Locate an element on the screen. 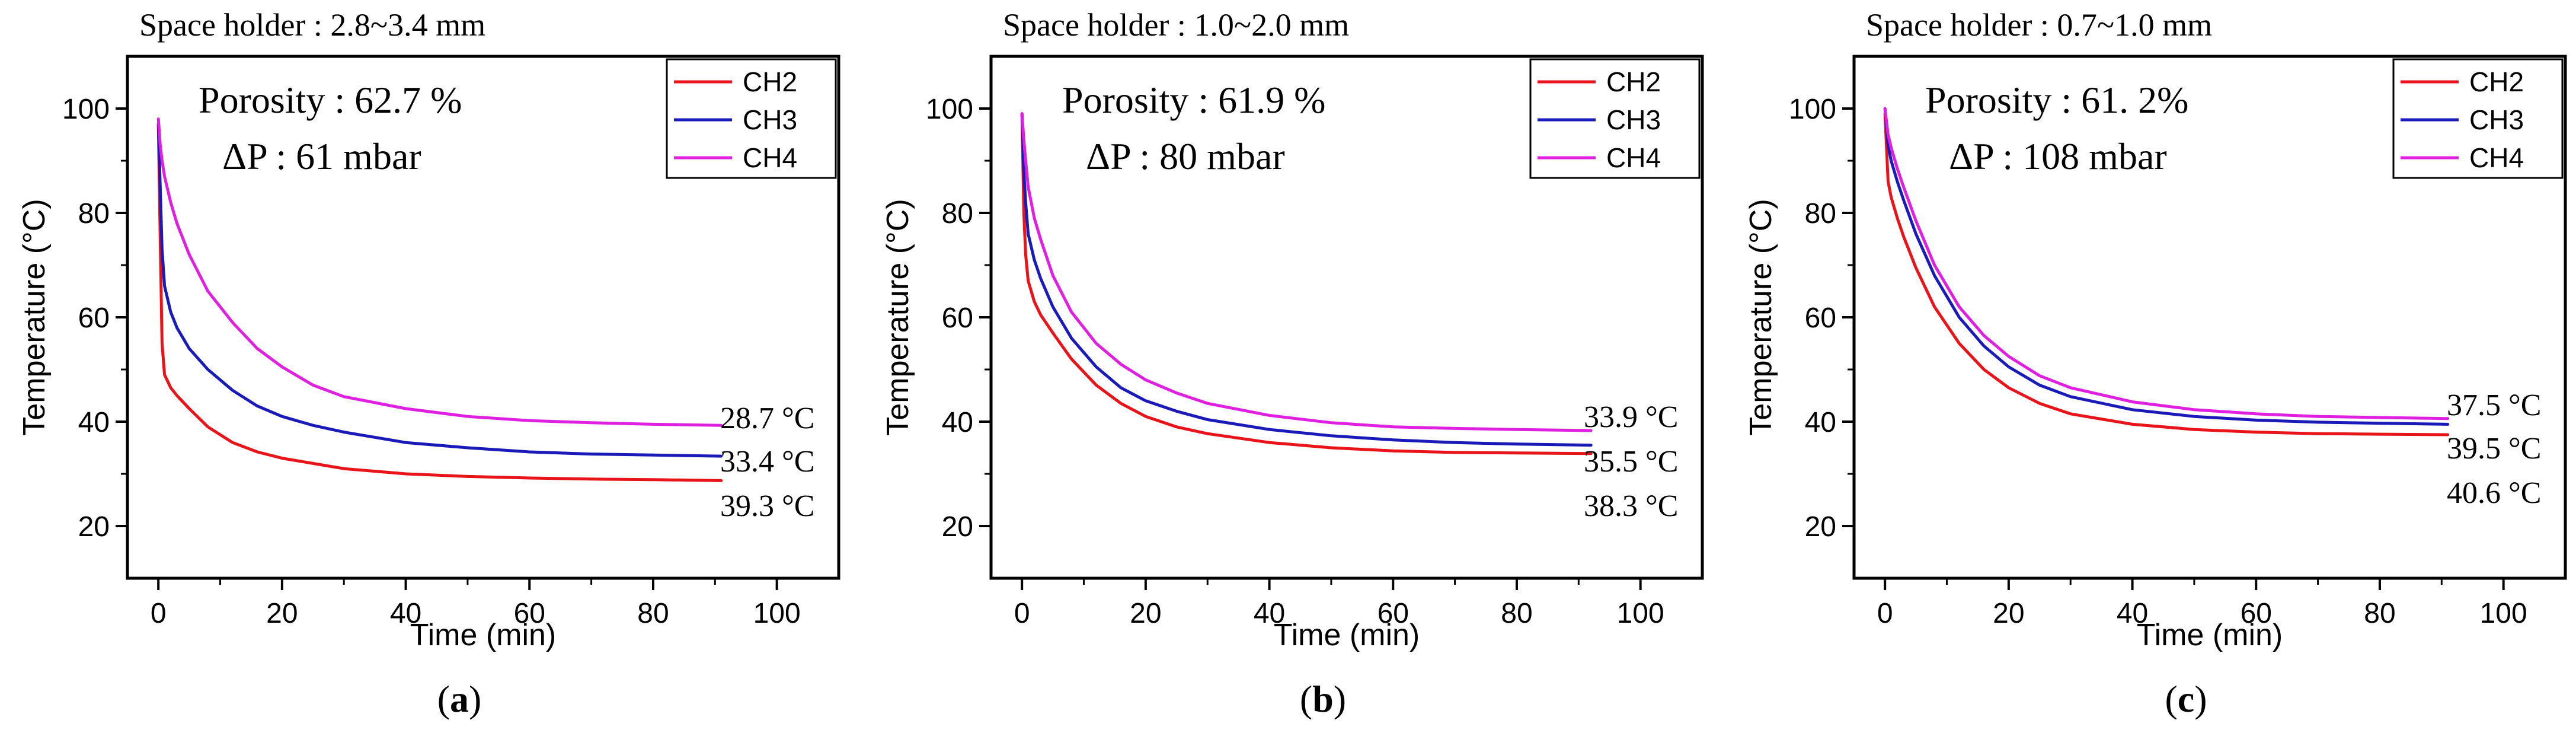  end-value-label: 33.9 °C is located at coordinates (1631, 417).